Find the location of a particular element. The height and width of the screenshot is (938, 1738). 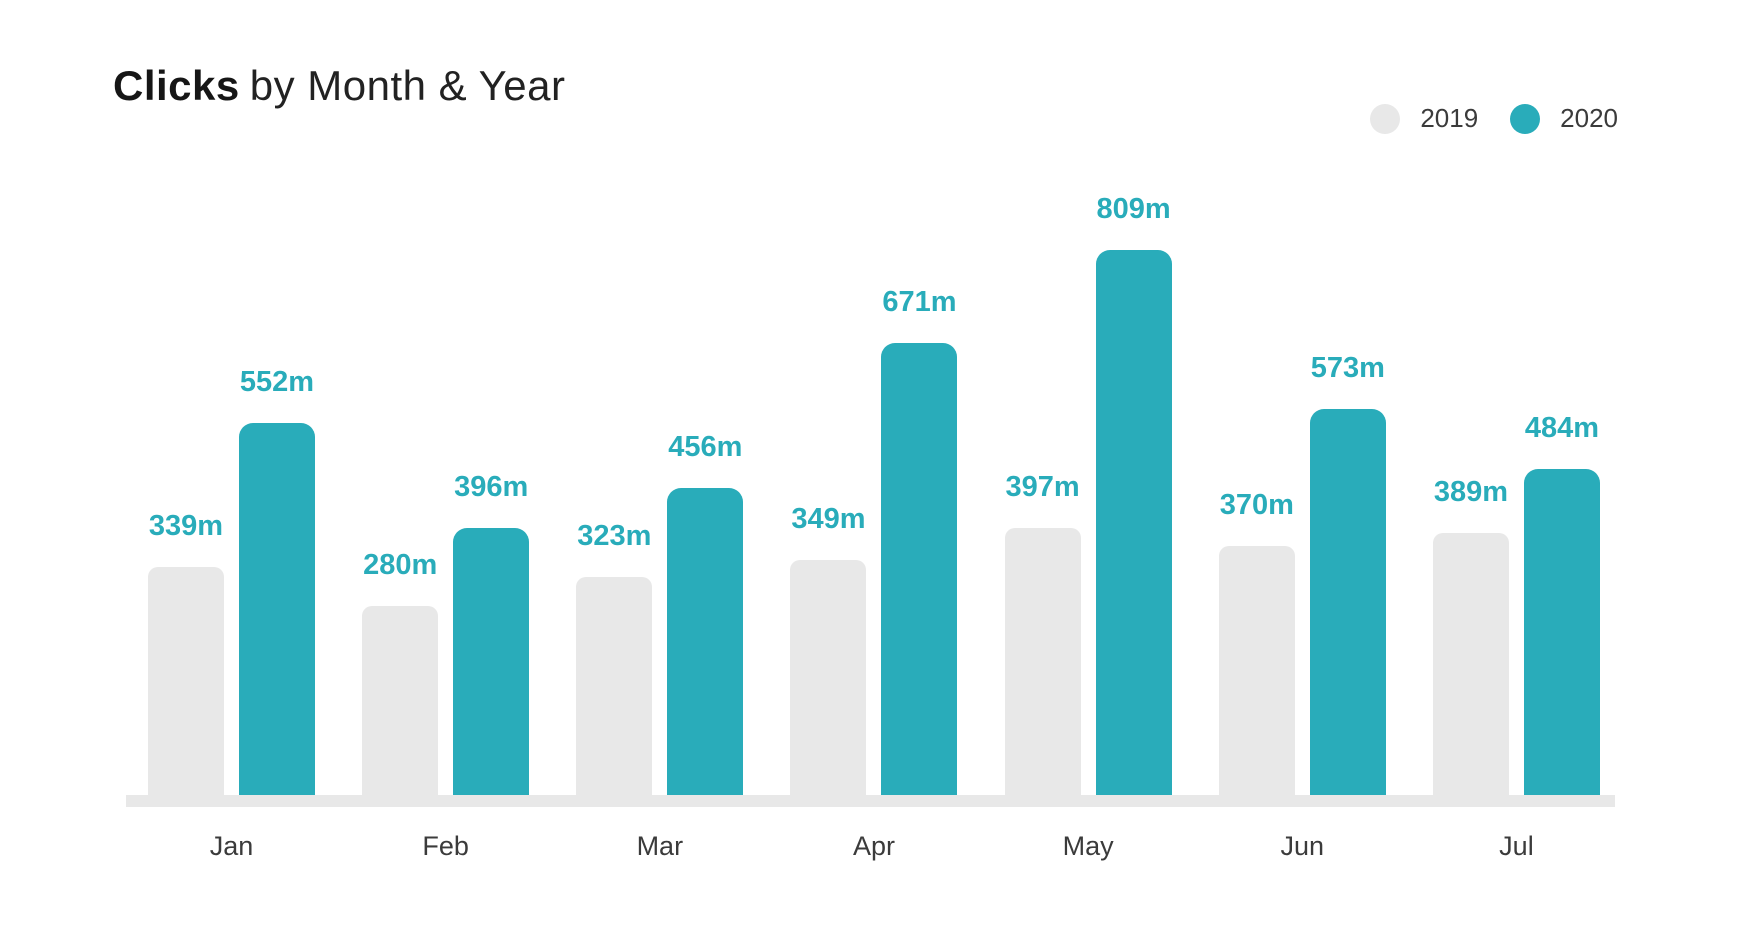

bar-2020-apr: 671m is located at coordinates (919, 540).